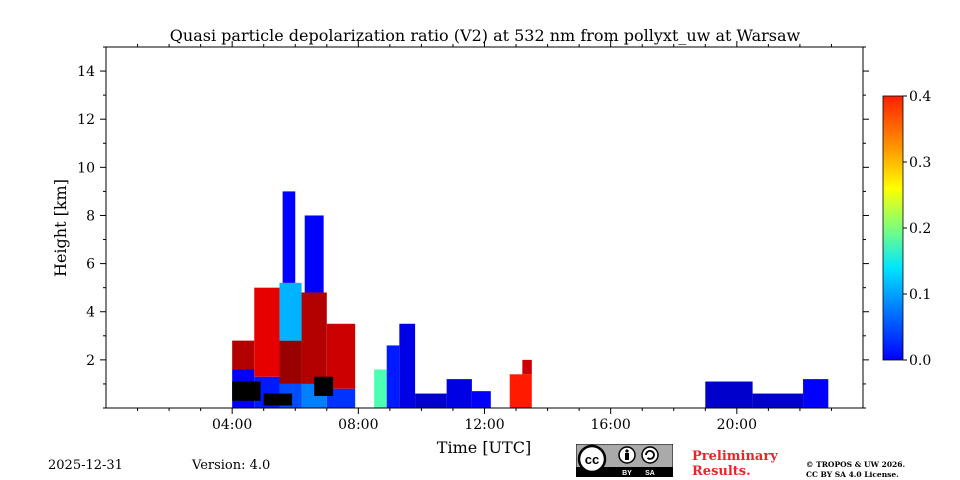 This screenshot has width=960, height=480. Describe the element at coordinates (735, 456) in the screenshot. I see `preliminary-label-line1: Preliminary` at that location.